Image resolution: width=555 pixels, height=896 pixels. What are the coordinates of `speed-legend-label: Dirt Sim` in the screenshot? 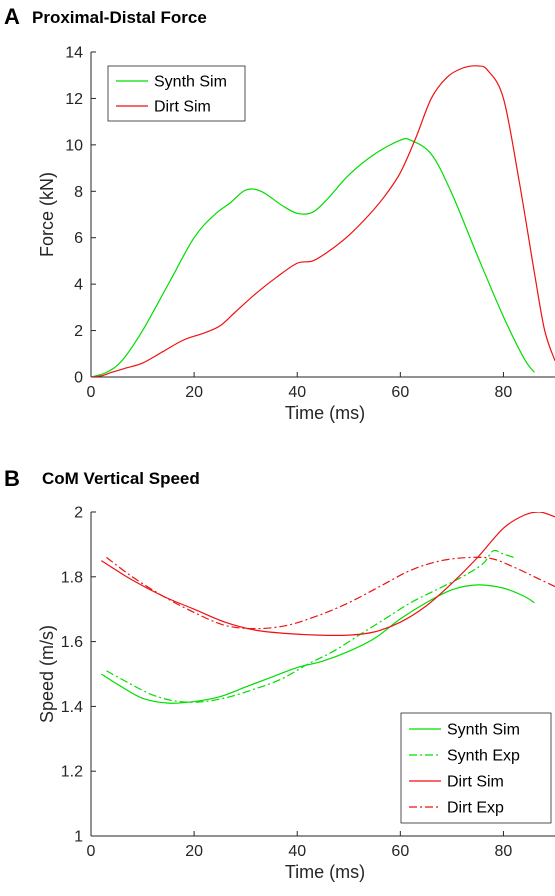 It's located at (475, 782).